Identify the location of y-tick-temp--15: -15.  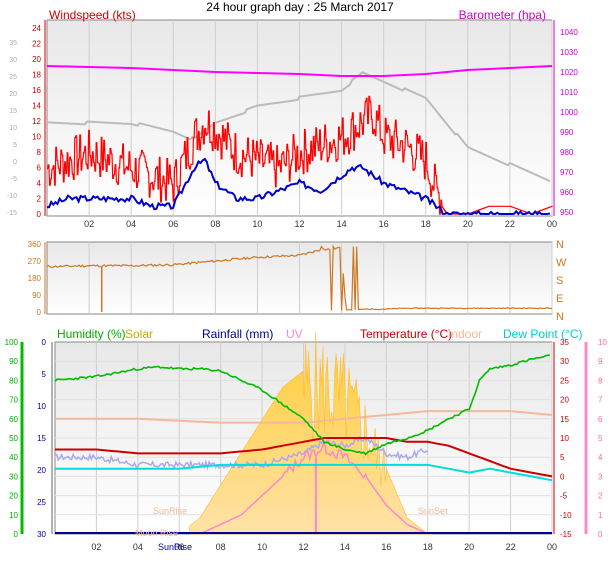
(566, 534).